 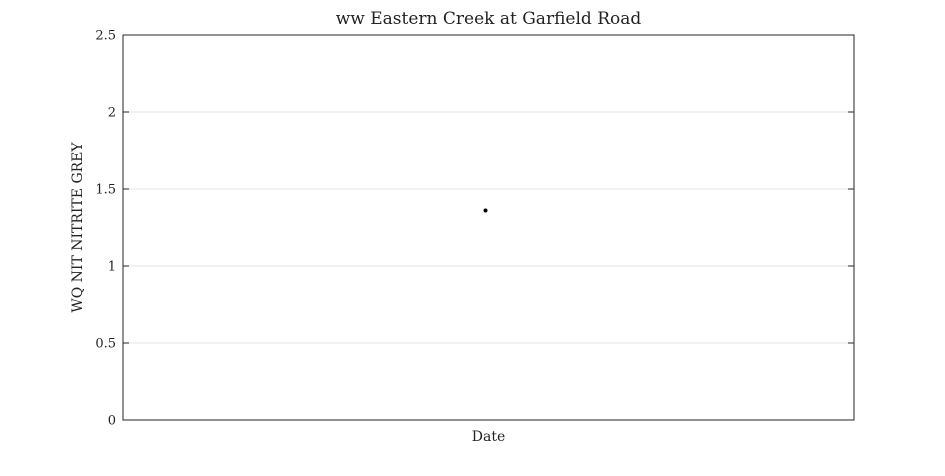 I want to click on x-axis-label: Date, so click(x=488, y=437).